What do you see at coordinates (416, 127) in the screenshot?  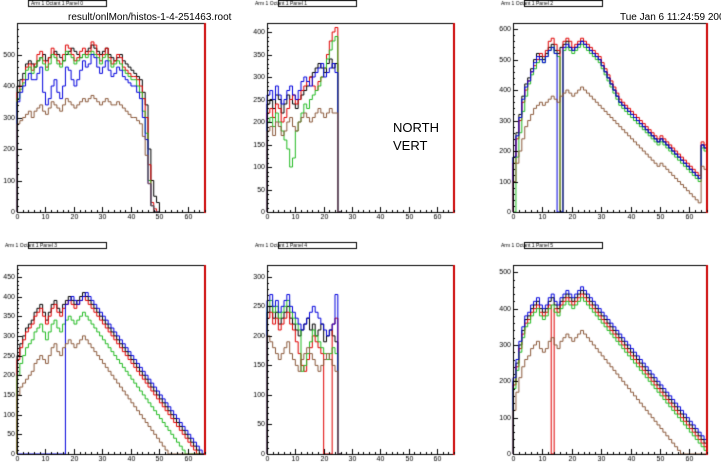 I see `region-label-north: NORTH` at bounding box center [416, 127].